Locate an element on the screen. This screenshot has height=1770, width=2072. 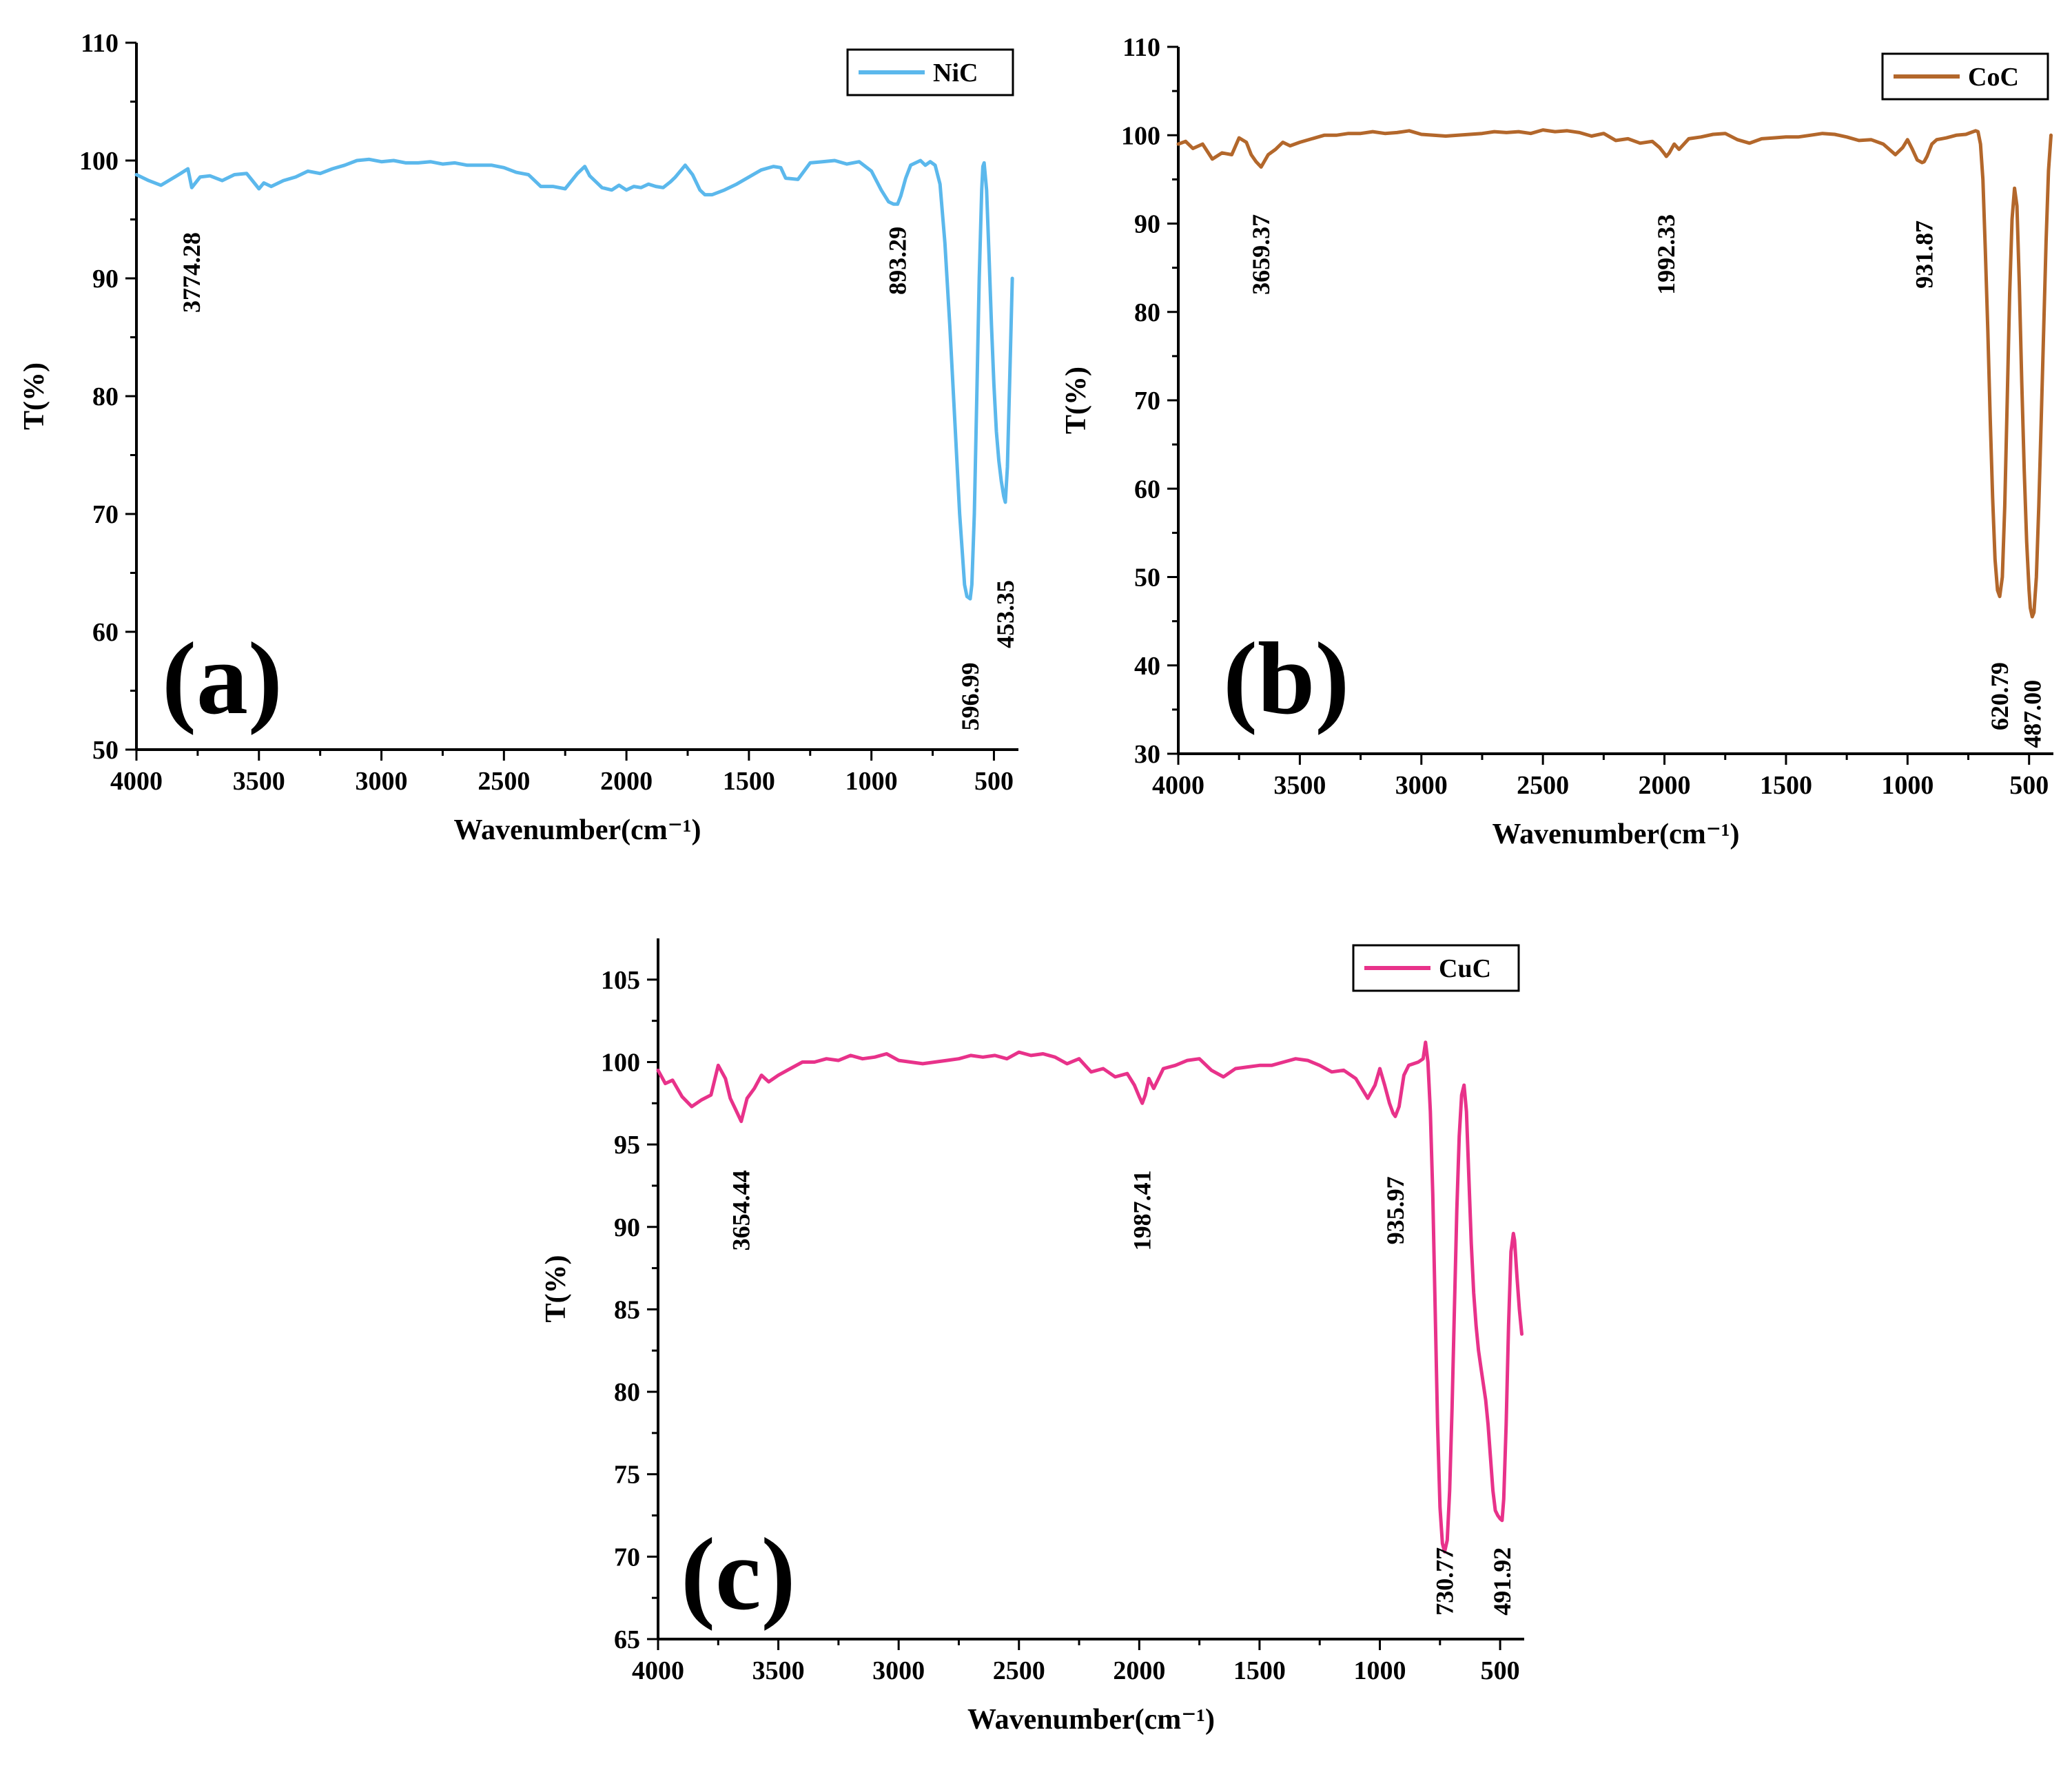
peak-label: 596.99 is located at coordinates (970, 697).